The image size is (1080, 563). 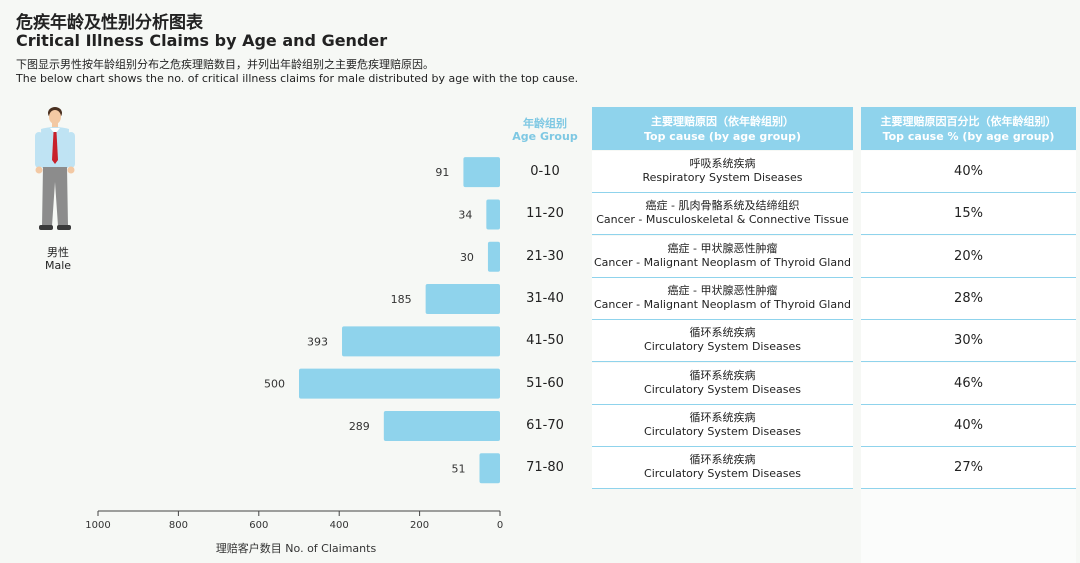 I want to click on top-cause-cn: 癌症 - 肌肉骨骼系统及结缔组织, so click(x=722, y=206).